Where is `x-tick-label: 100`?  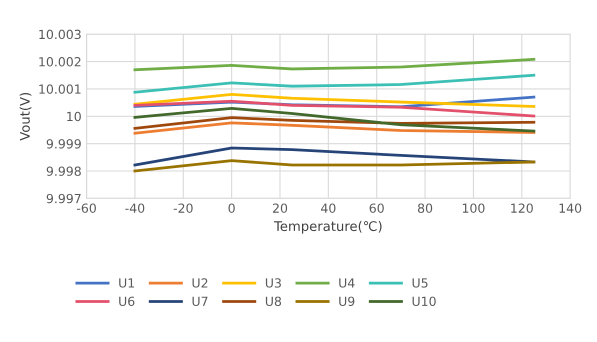
x-tick-label: 100 is located at coordinates (473, 208).